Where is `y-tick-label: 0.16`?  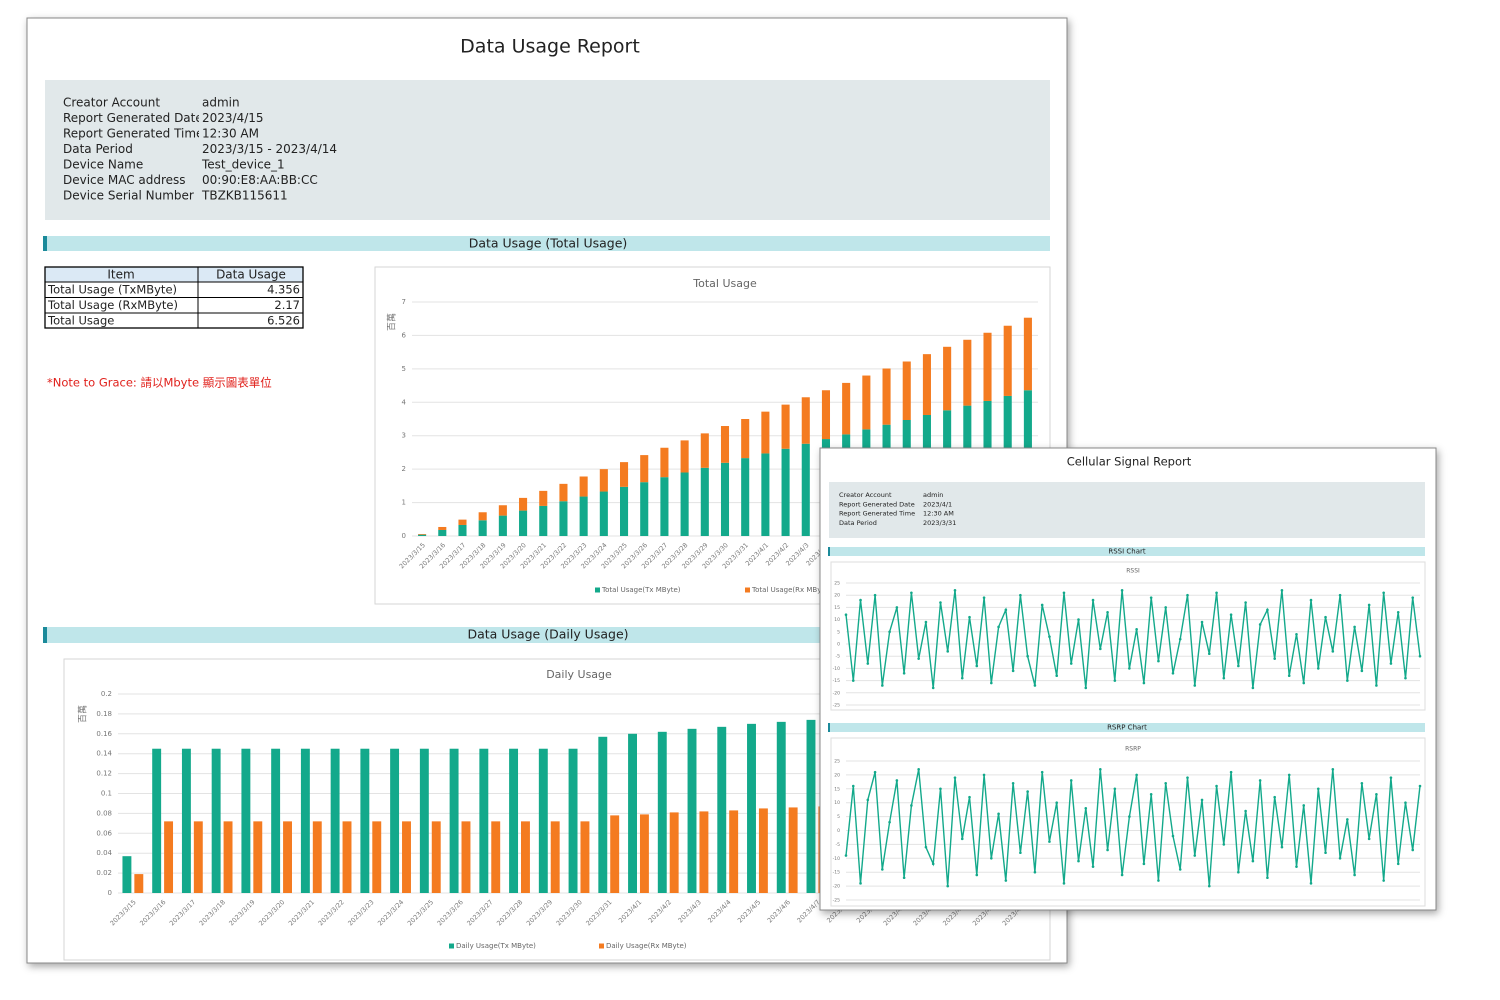
y-tick-label: 0.16 is located at coordinates (104, 734).